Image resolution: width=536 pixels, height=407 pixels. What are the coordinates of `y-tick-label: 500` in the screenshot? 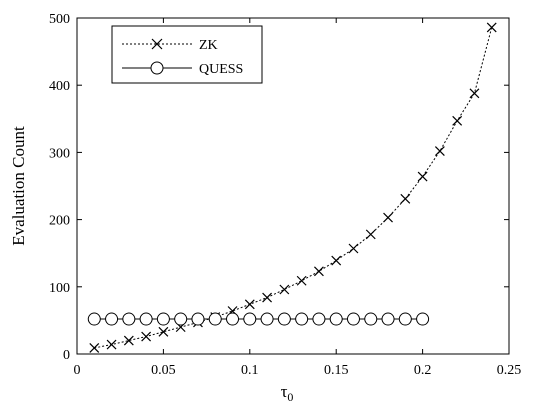 It's located at (59, 19).